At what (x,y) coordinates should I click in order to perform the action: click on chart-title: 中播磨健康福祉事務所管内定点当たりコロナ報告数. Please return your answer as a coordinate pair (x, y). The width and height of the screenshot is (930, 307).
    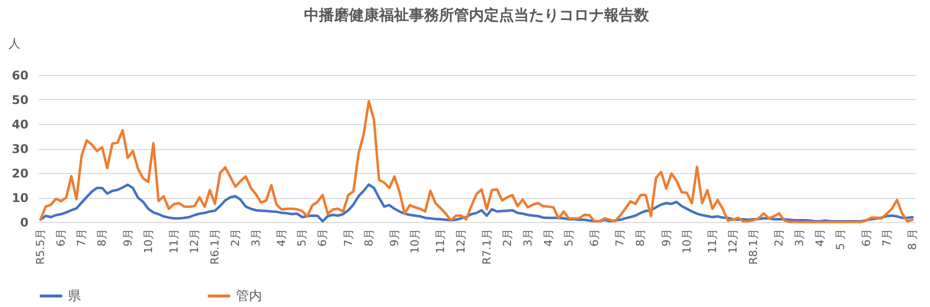
    Looking at the image, I should click on (477, 15).